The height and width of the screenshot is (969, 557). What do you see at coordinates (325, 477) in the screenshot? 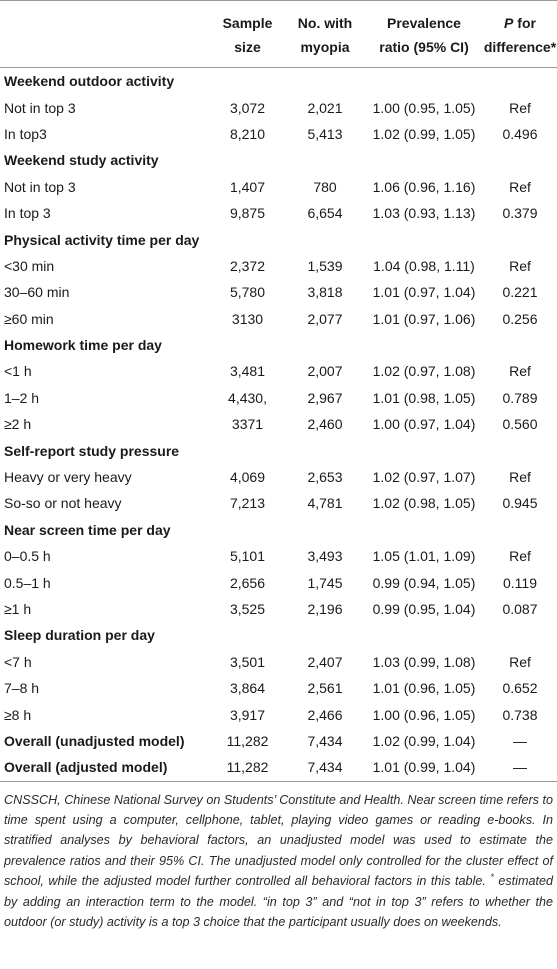
I see `myopia-count-cell: 2,653` at bounding box center [325, 477].